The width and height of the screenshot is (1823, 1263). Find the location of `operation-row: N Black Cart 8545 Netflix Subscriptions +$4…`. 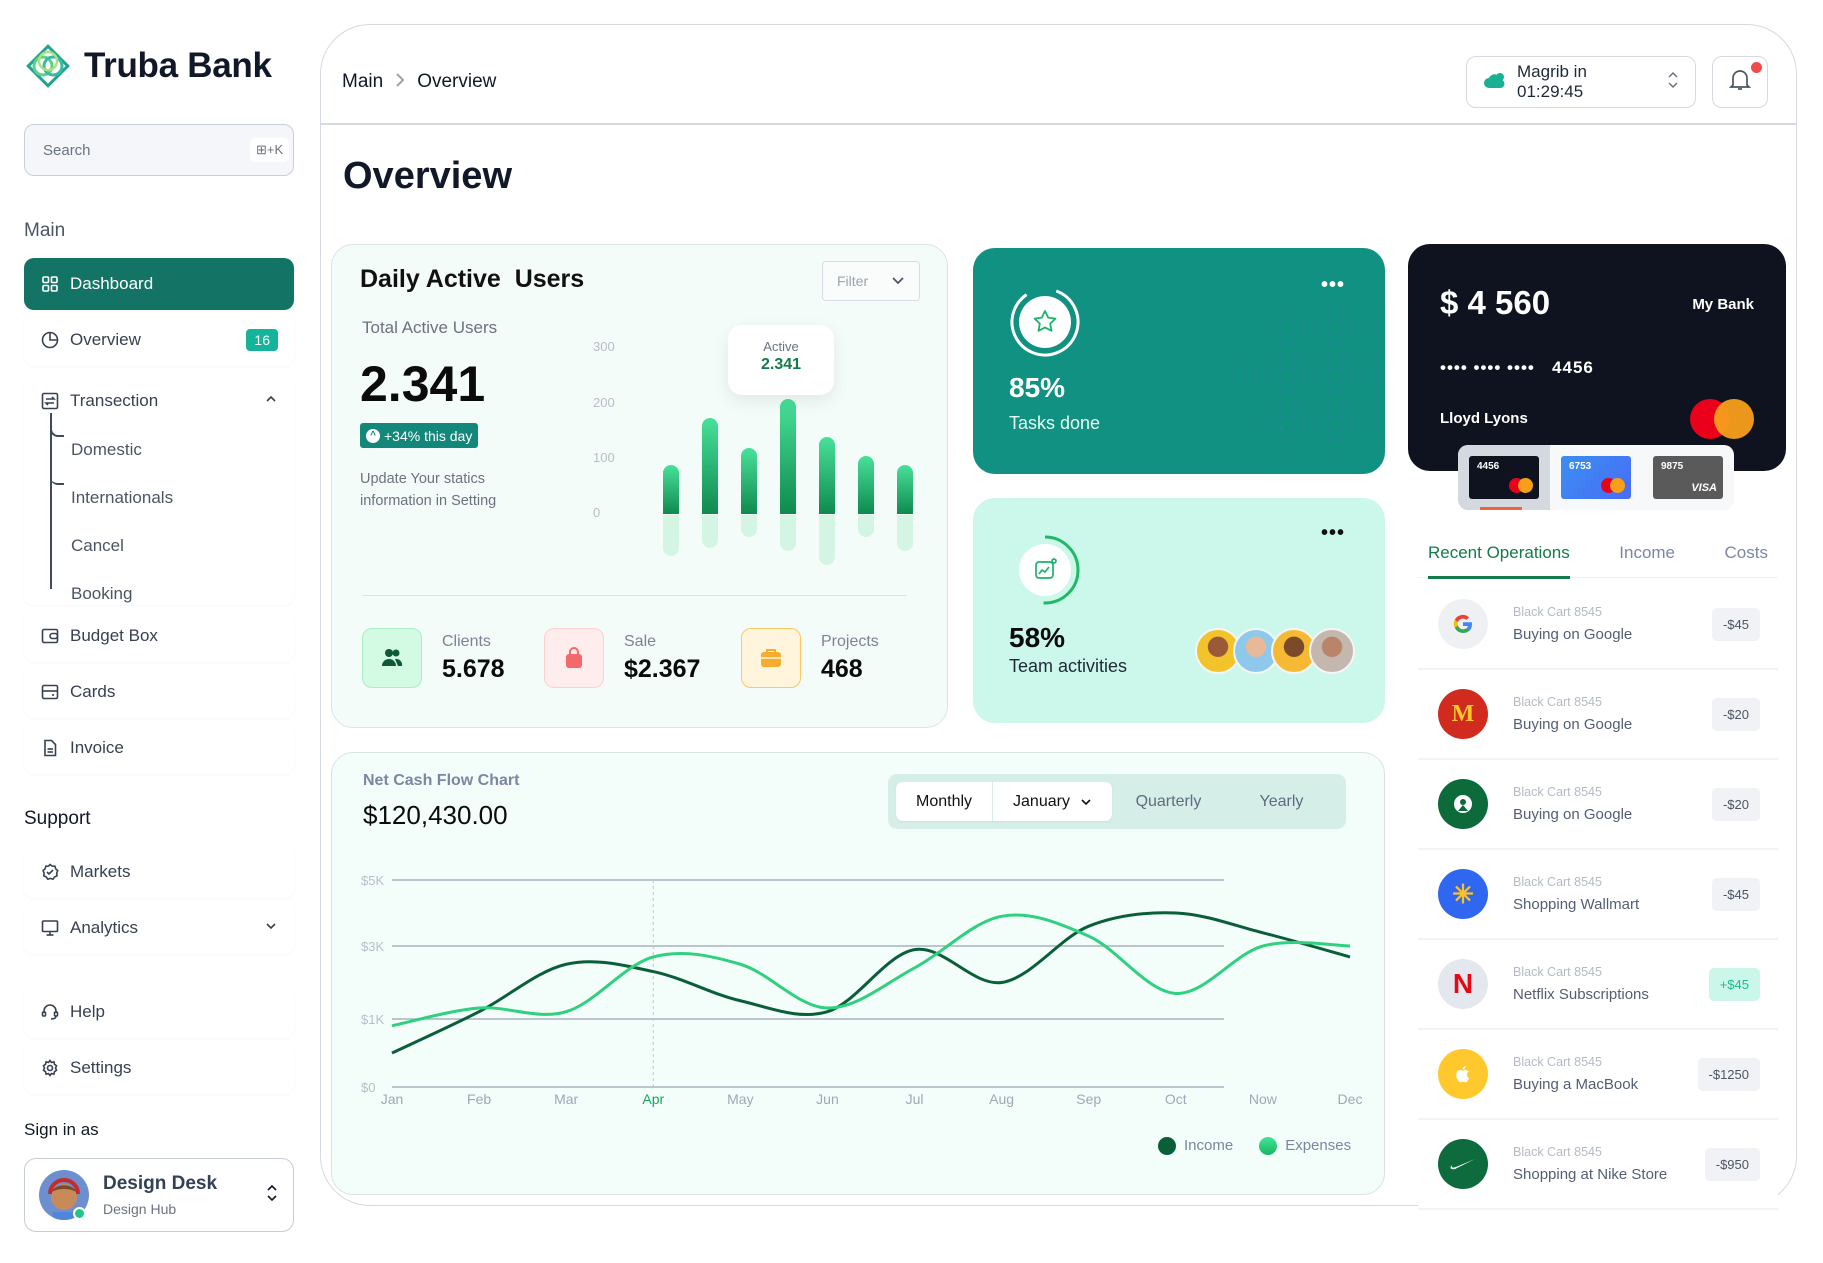

operation-row: N Black Cart 8545 Netflix Subscriptions +$4… is located at coordinates (1598, 985).